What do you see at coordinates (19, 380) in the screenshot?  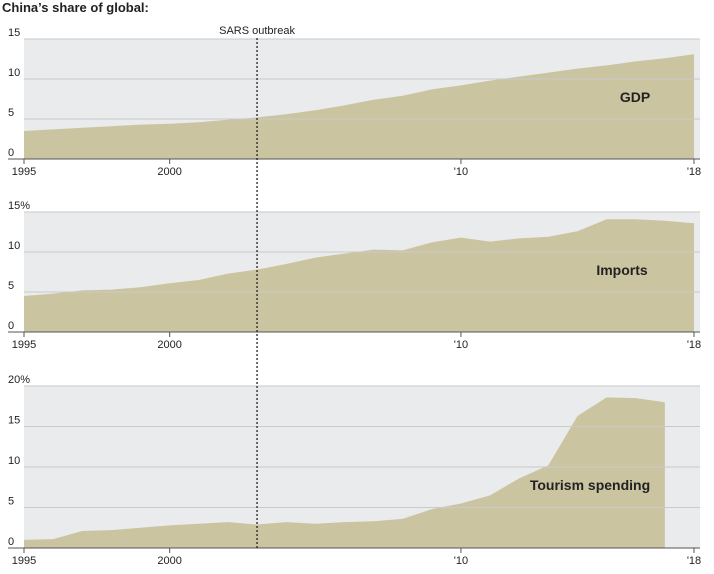 I see `y-tick-label: 20%` at bounding box center [19, 380].